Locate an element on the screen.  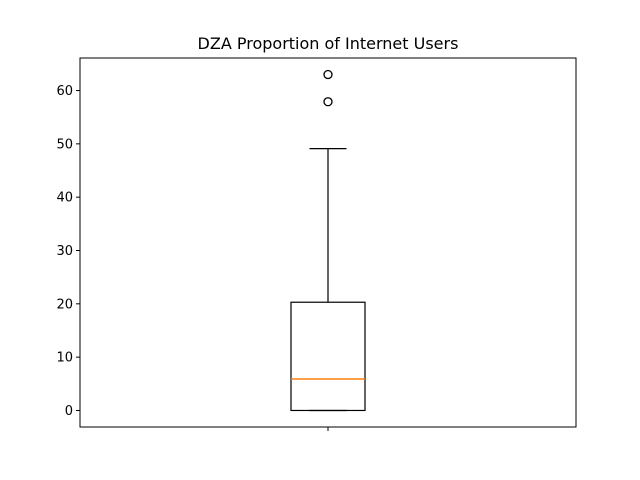
y-tick-label: 0 is located at coordinates (69, 411).